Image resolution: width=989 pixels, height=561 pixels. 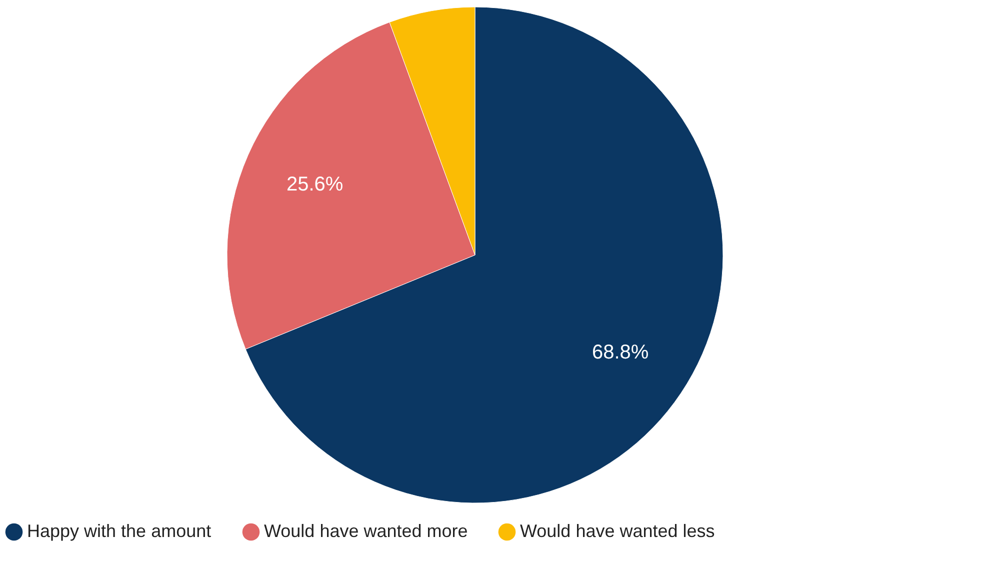 What do you see at coordinates (617, 531) in the screenshot?
I see `legend-label: Would have wanted less` at bounding box center [617, 531].